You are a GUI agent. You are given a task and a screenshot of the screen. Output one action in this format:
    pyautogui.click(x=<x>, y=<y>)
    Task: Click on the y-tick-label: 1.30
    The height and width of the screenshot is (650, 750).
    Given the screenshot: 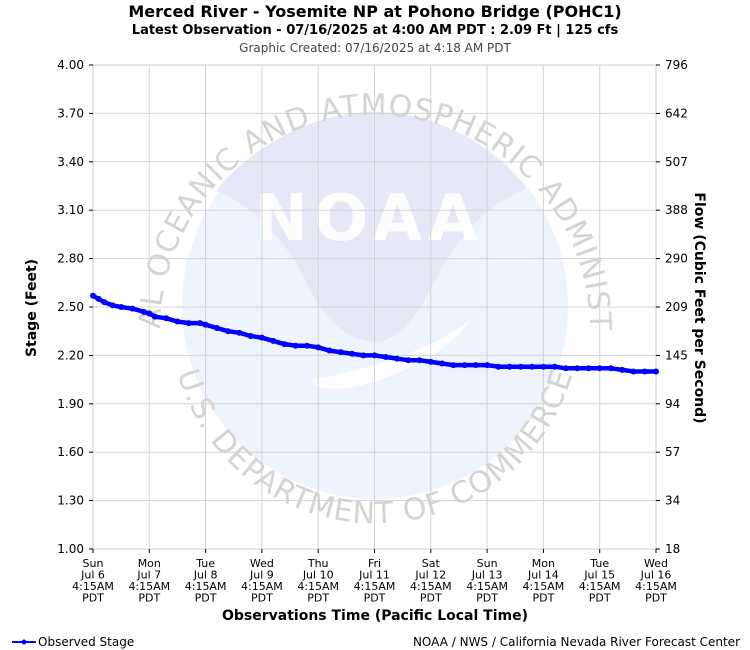 What is the action you would take?
    pyautogui.click(x=70, y=501)
    